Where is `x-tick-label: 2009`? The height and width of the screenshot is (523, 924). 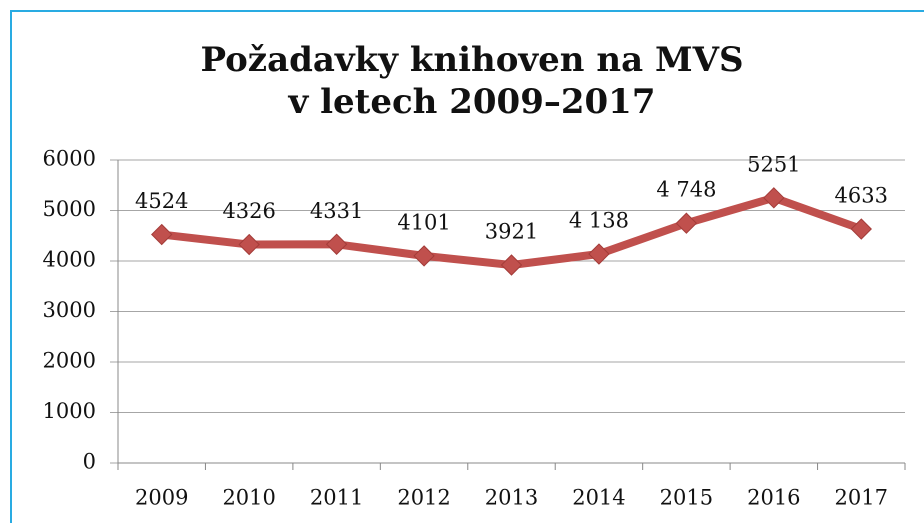
x-tick-label: 2009 is located at coordinates (161, 498).